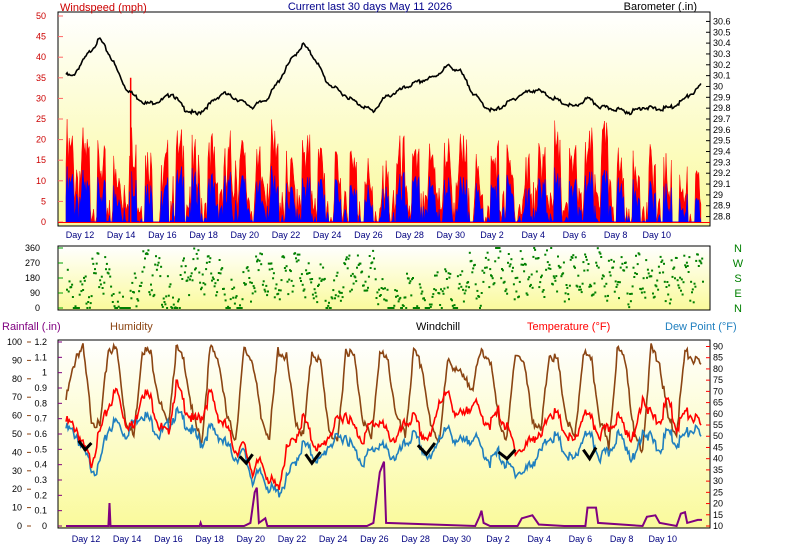 This screenshot has width=798, height=559. Describe the element at coordinates (718, 346) in the screenshot. I see `temperature-tick-label: 90` at that location.